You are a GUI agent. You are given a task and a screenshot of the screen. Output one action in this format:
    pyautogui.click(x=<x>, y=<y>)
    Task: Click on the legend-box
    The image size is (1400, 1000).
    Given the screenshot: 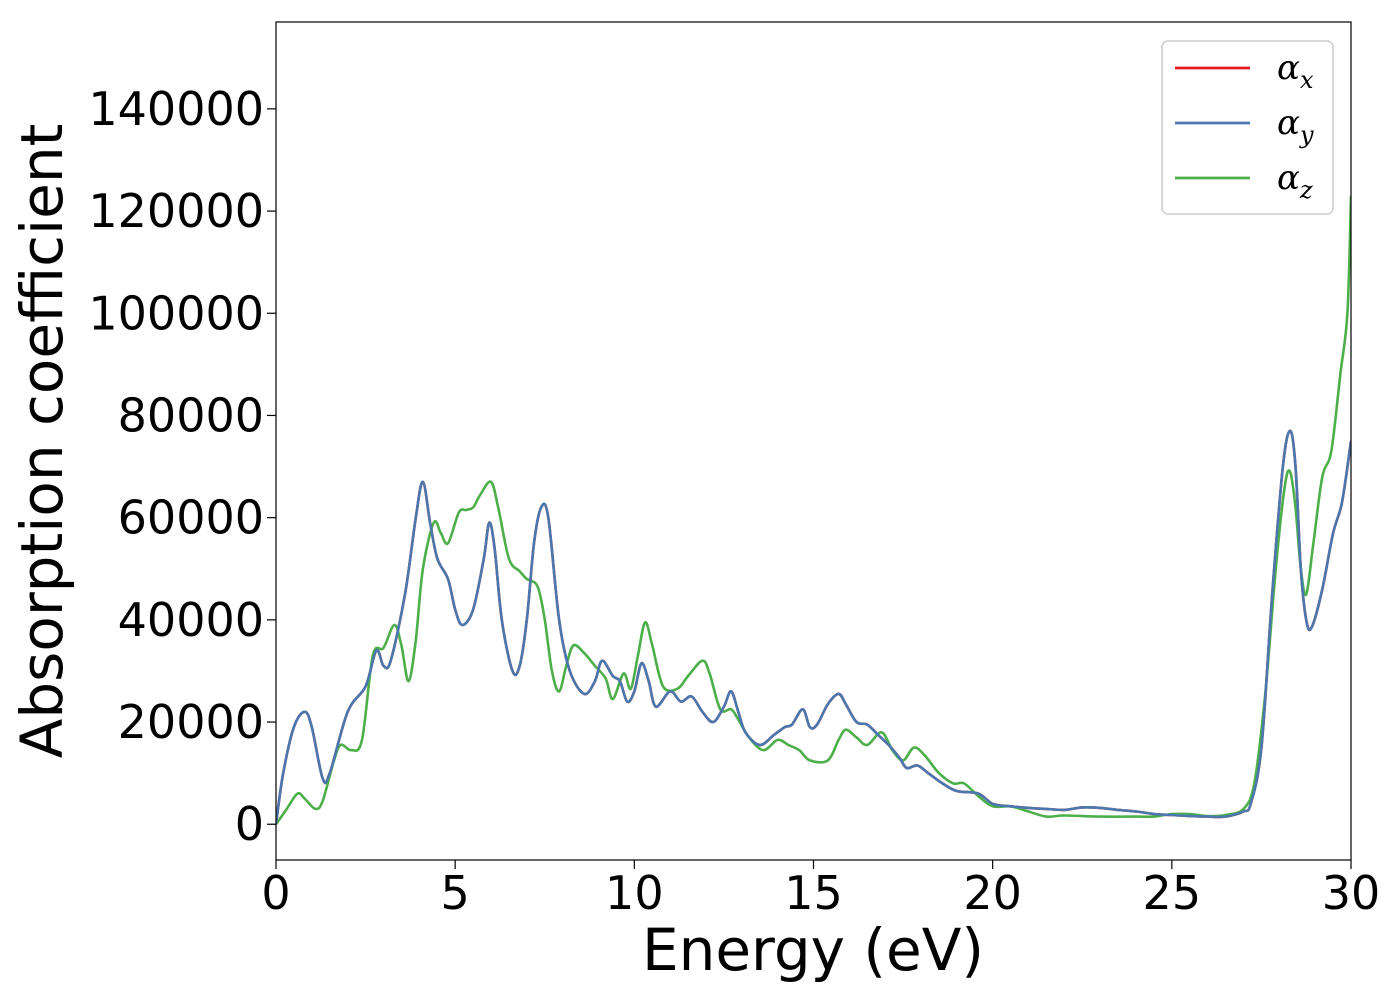 What is the action you would take?
    pyautogui.click(x=1247, y=127)
    